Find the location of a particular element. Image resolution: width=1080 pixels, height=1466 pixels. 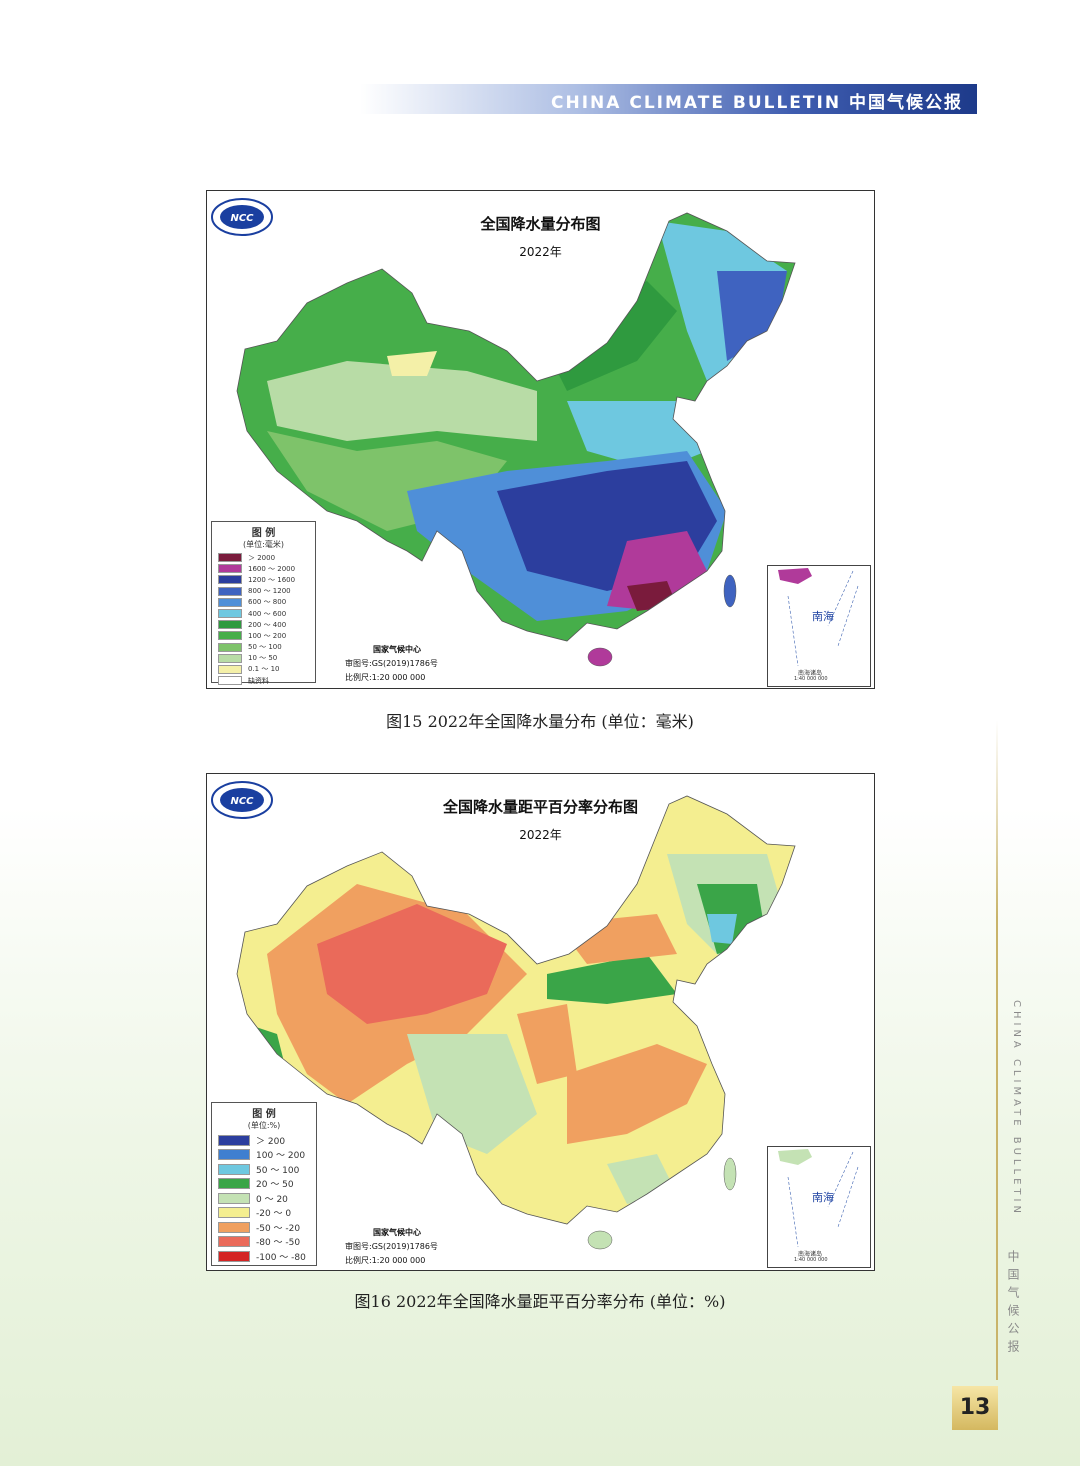

legend-item: 0 ～ 20 is located at coordinates (264, 1198).